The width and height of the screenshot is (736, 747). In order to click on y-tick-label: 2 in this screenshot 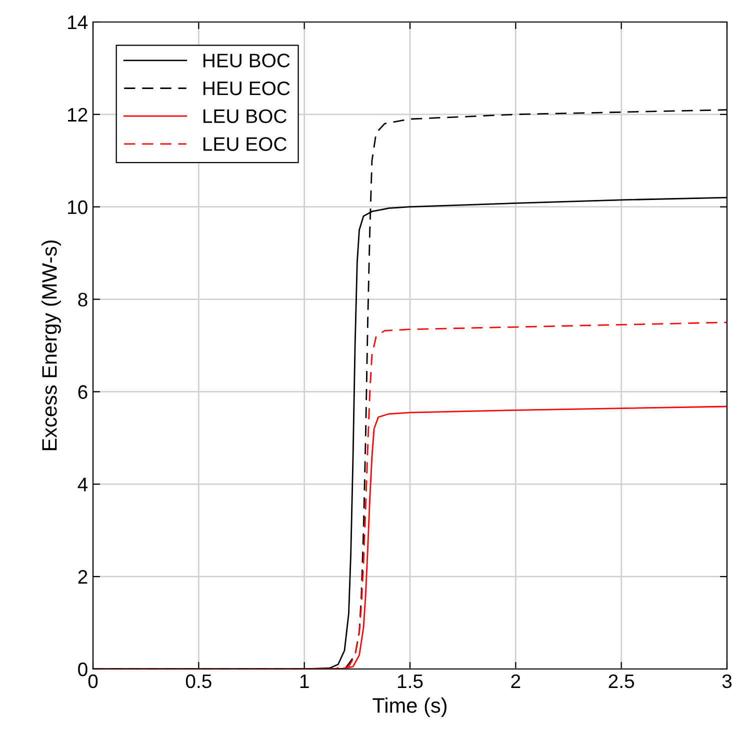, I will do `click(83, 577)`.